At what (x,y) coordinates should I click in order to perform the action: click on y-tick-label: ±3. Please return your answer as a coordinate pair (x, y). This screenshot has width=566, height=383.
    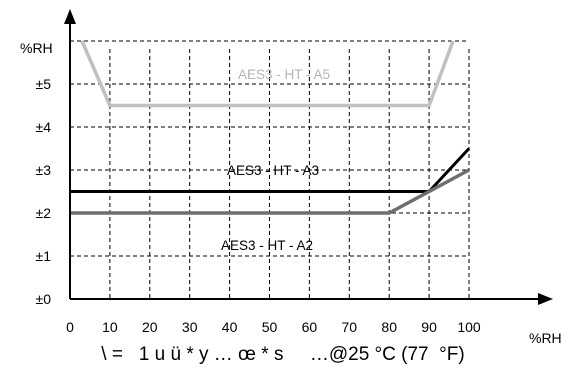
    Looking at the image, I should click on (44, 170).